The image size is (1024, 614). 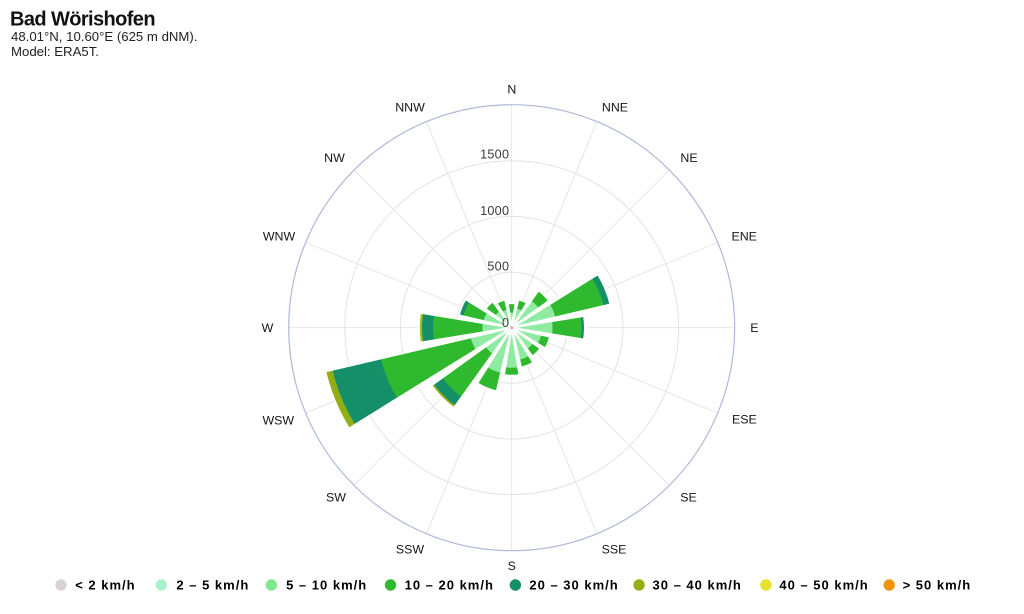 I want to click on svg-text: 40 – 50 km/h, so click(x=823, y=585).